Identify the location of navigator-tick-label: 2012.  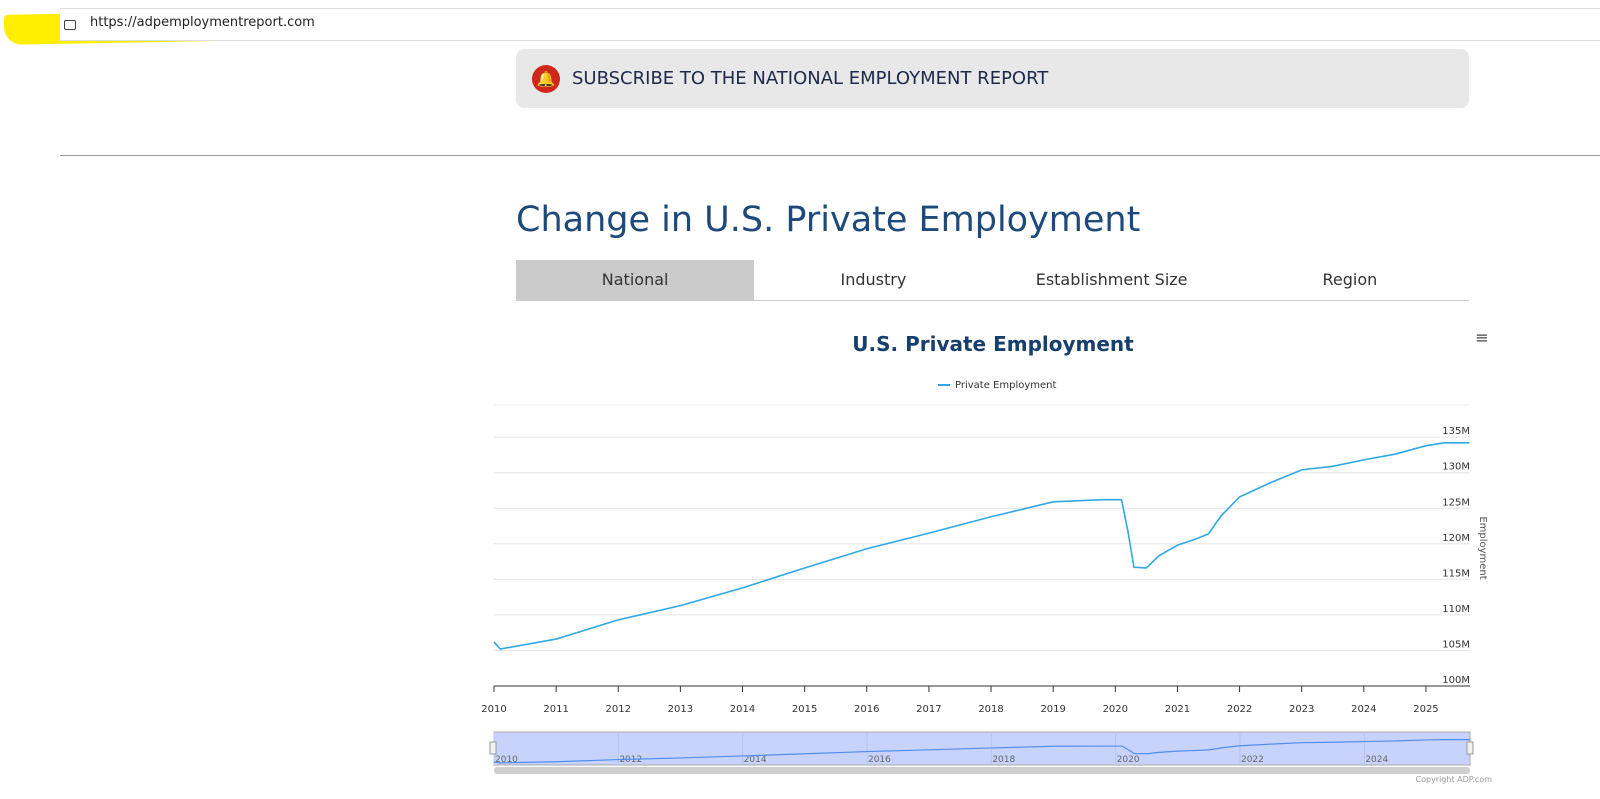
(630, 760).